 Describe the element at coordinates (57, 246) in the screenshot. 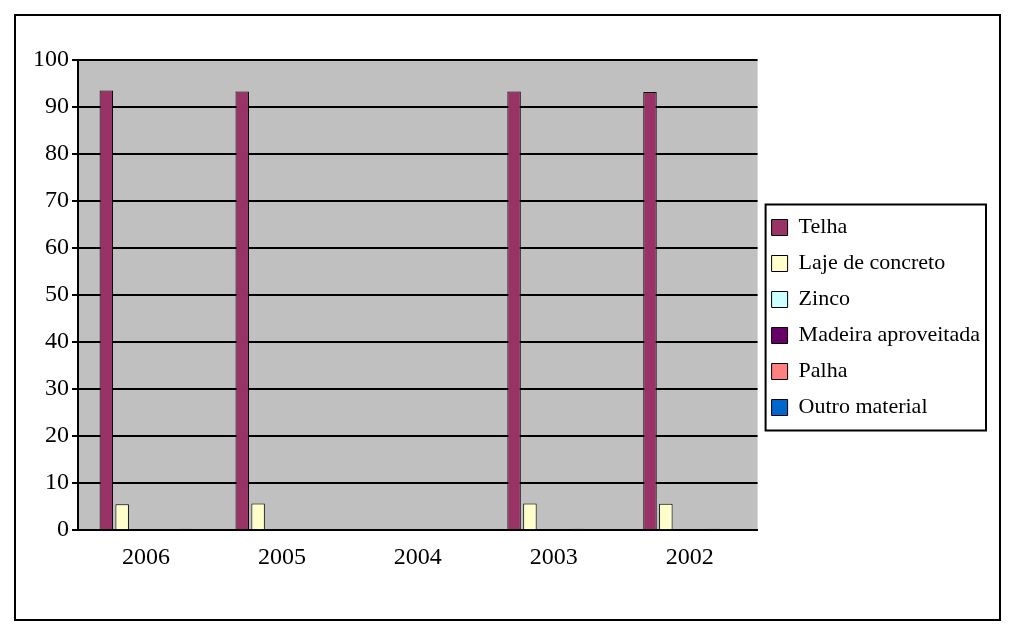

I see `y-tick-label: 60` at that location.